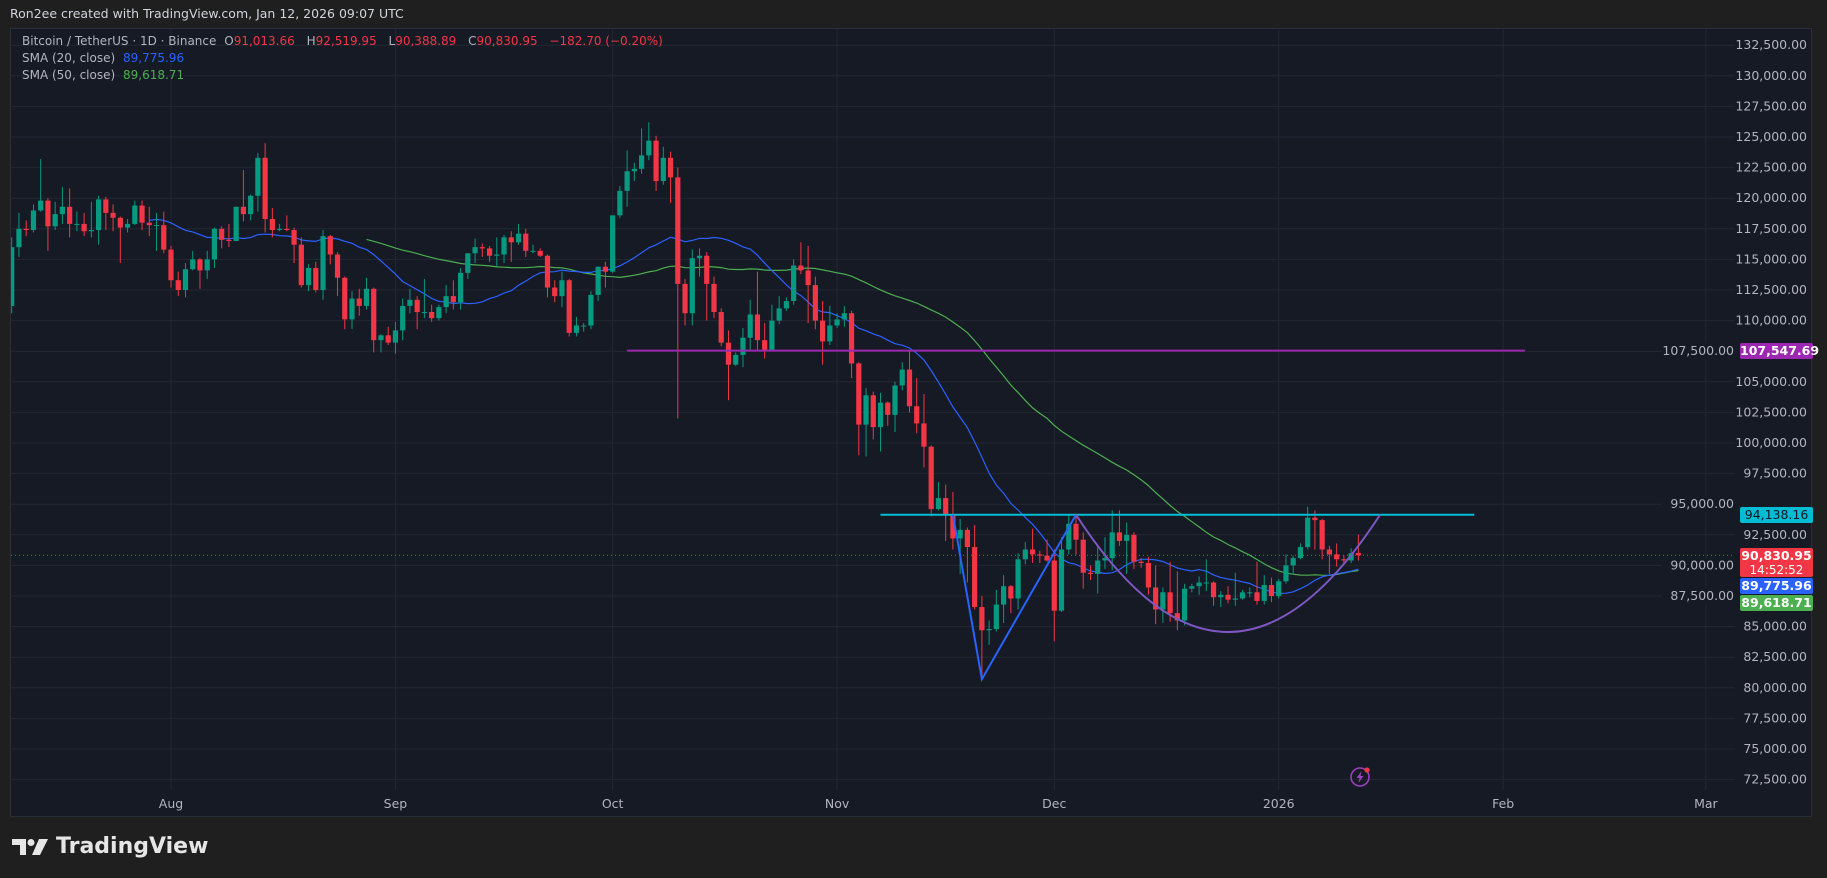 The height and width of the screenshot is (878, 1827). Describe the element at coordinates (392, 41) in the screenshot. I see `low-label: L` at that location.